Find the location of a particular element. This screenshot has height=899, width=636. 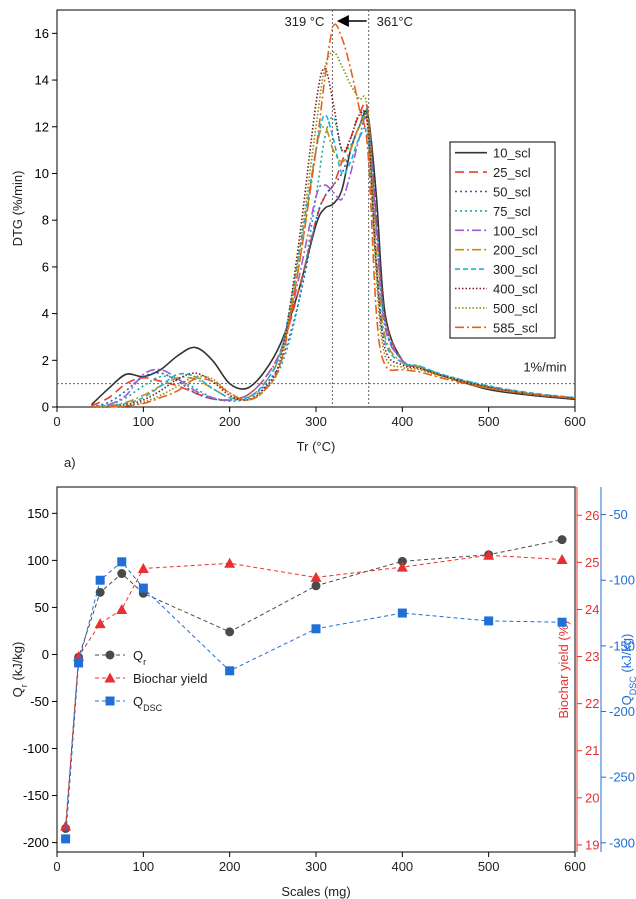

legend-label: 10_scl is located at coordinates (512, 153).